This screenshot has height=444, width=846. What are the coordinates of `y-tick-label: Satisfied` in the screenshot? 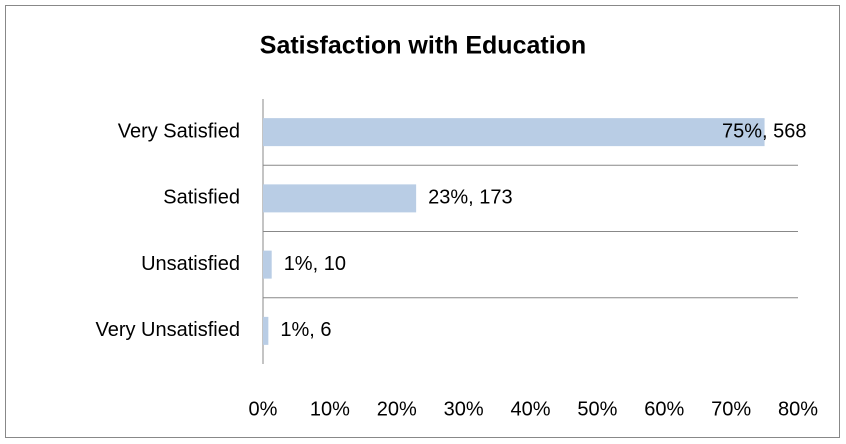 It's located at (201, 198).